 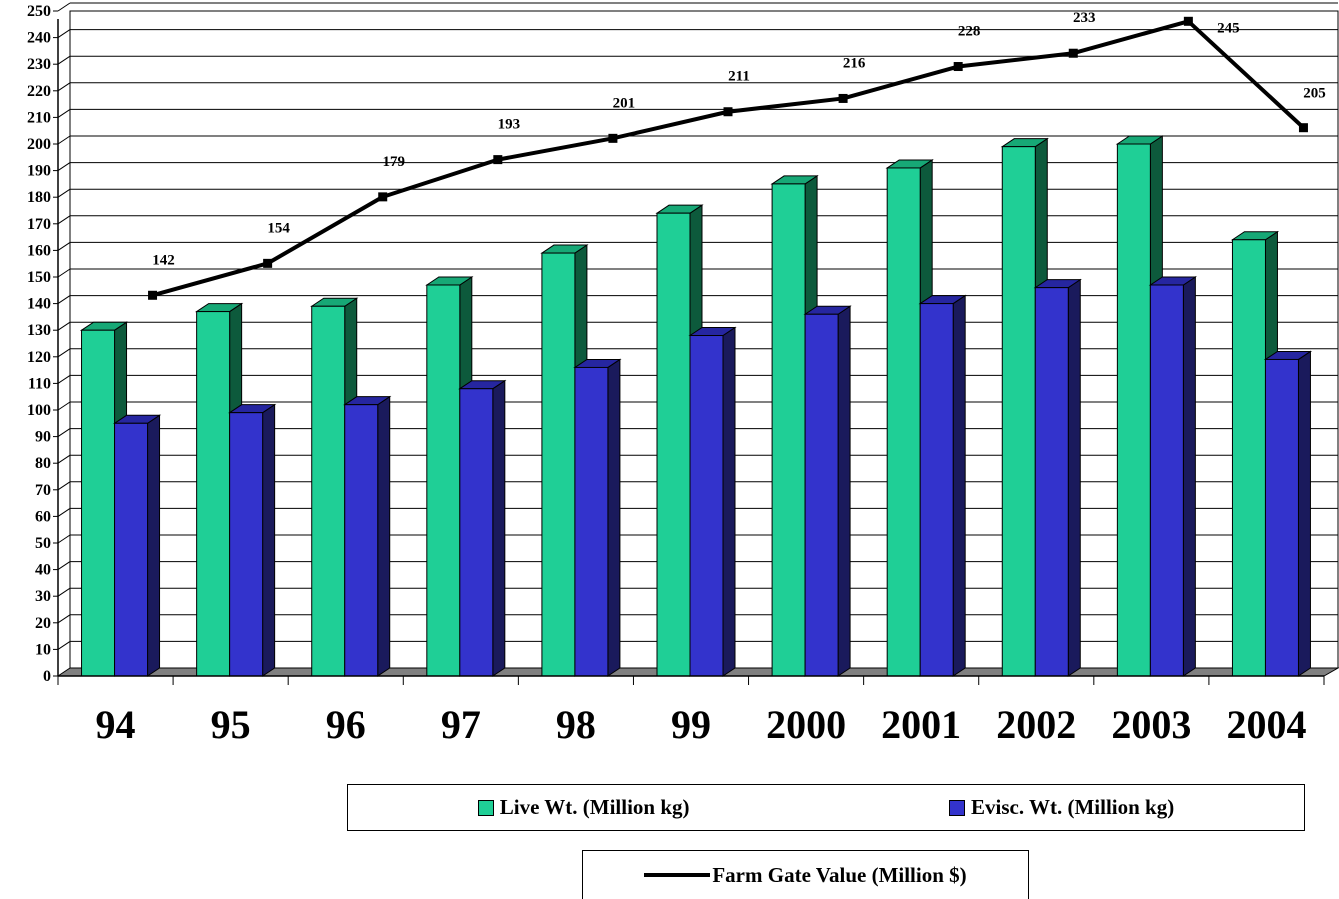 What do you see at coordinates (346, 724) in the screenshot?
I see `x-tick-label: 96` at bounding box center [346, 724].